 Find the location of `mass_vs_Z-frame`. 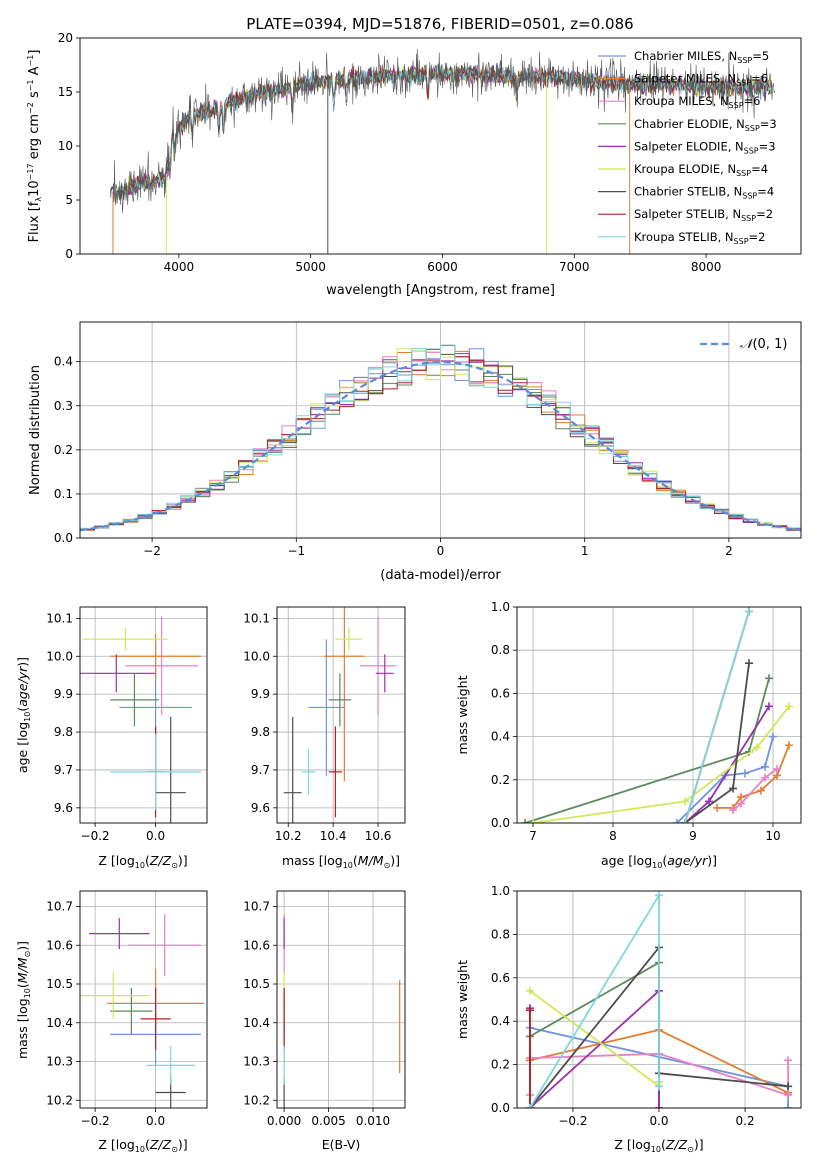

mass_vs_Z-frame is located at coordinates (143, 999).